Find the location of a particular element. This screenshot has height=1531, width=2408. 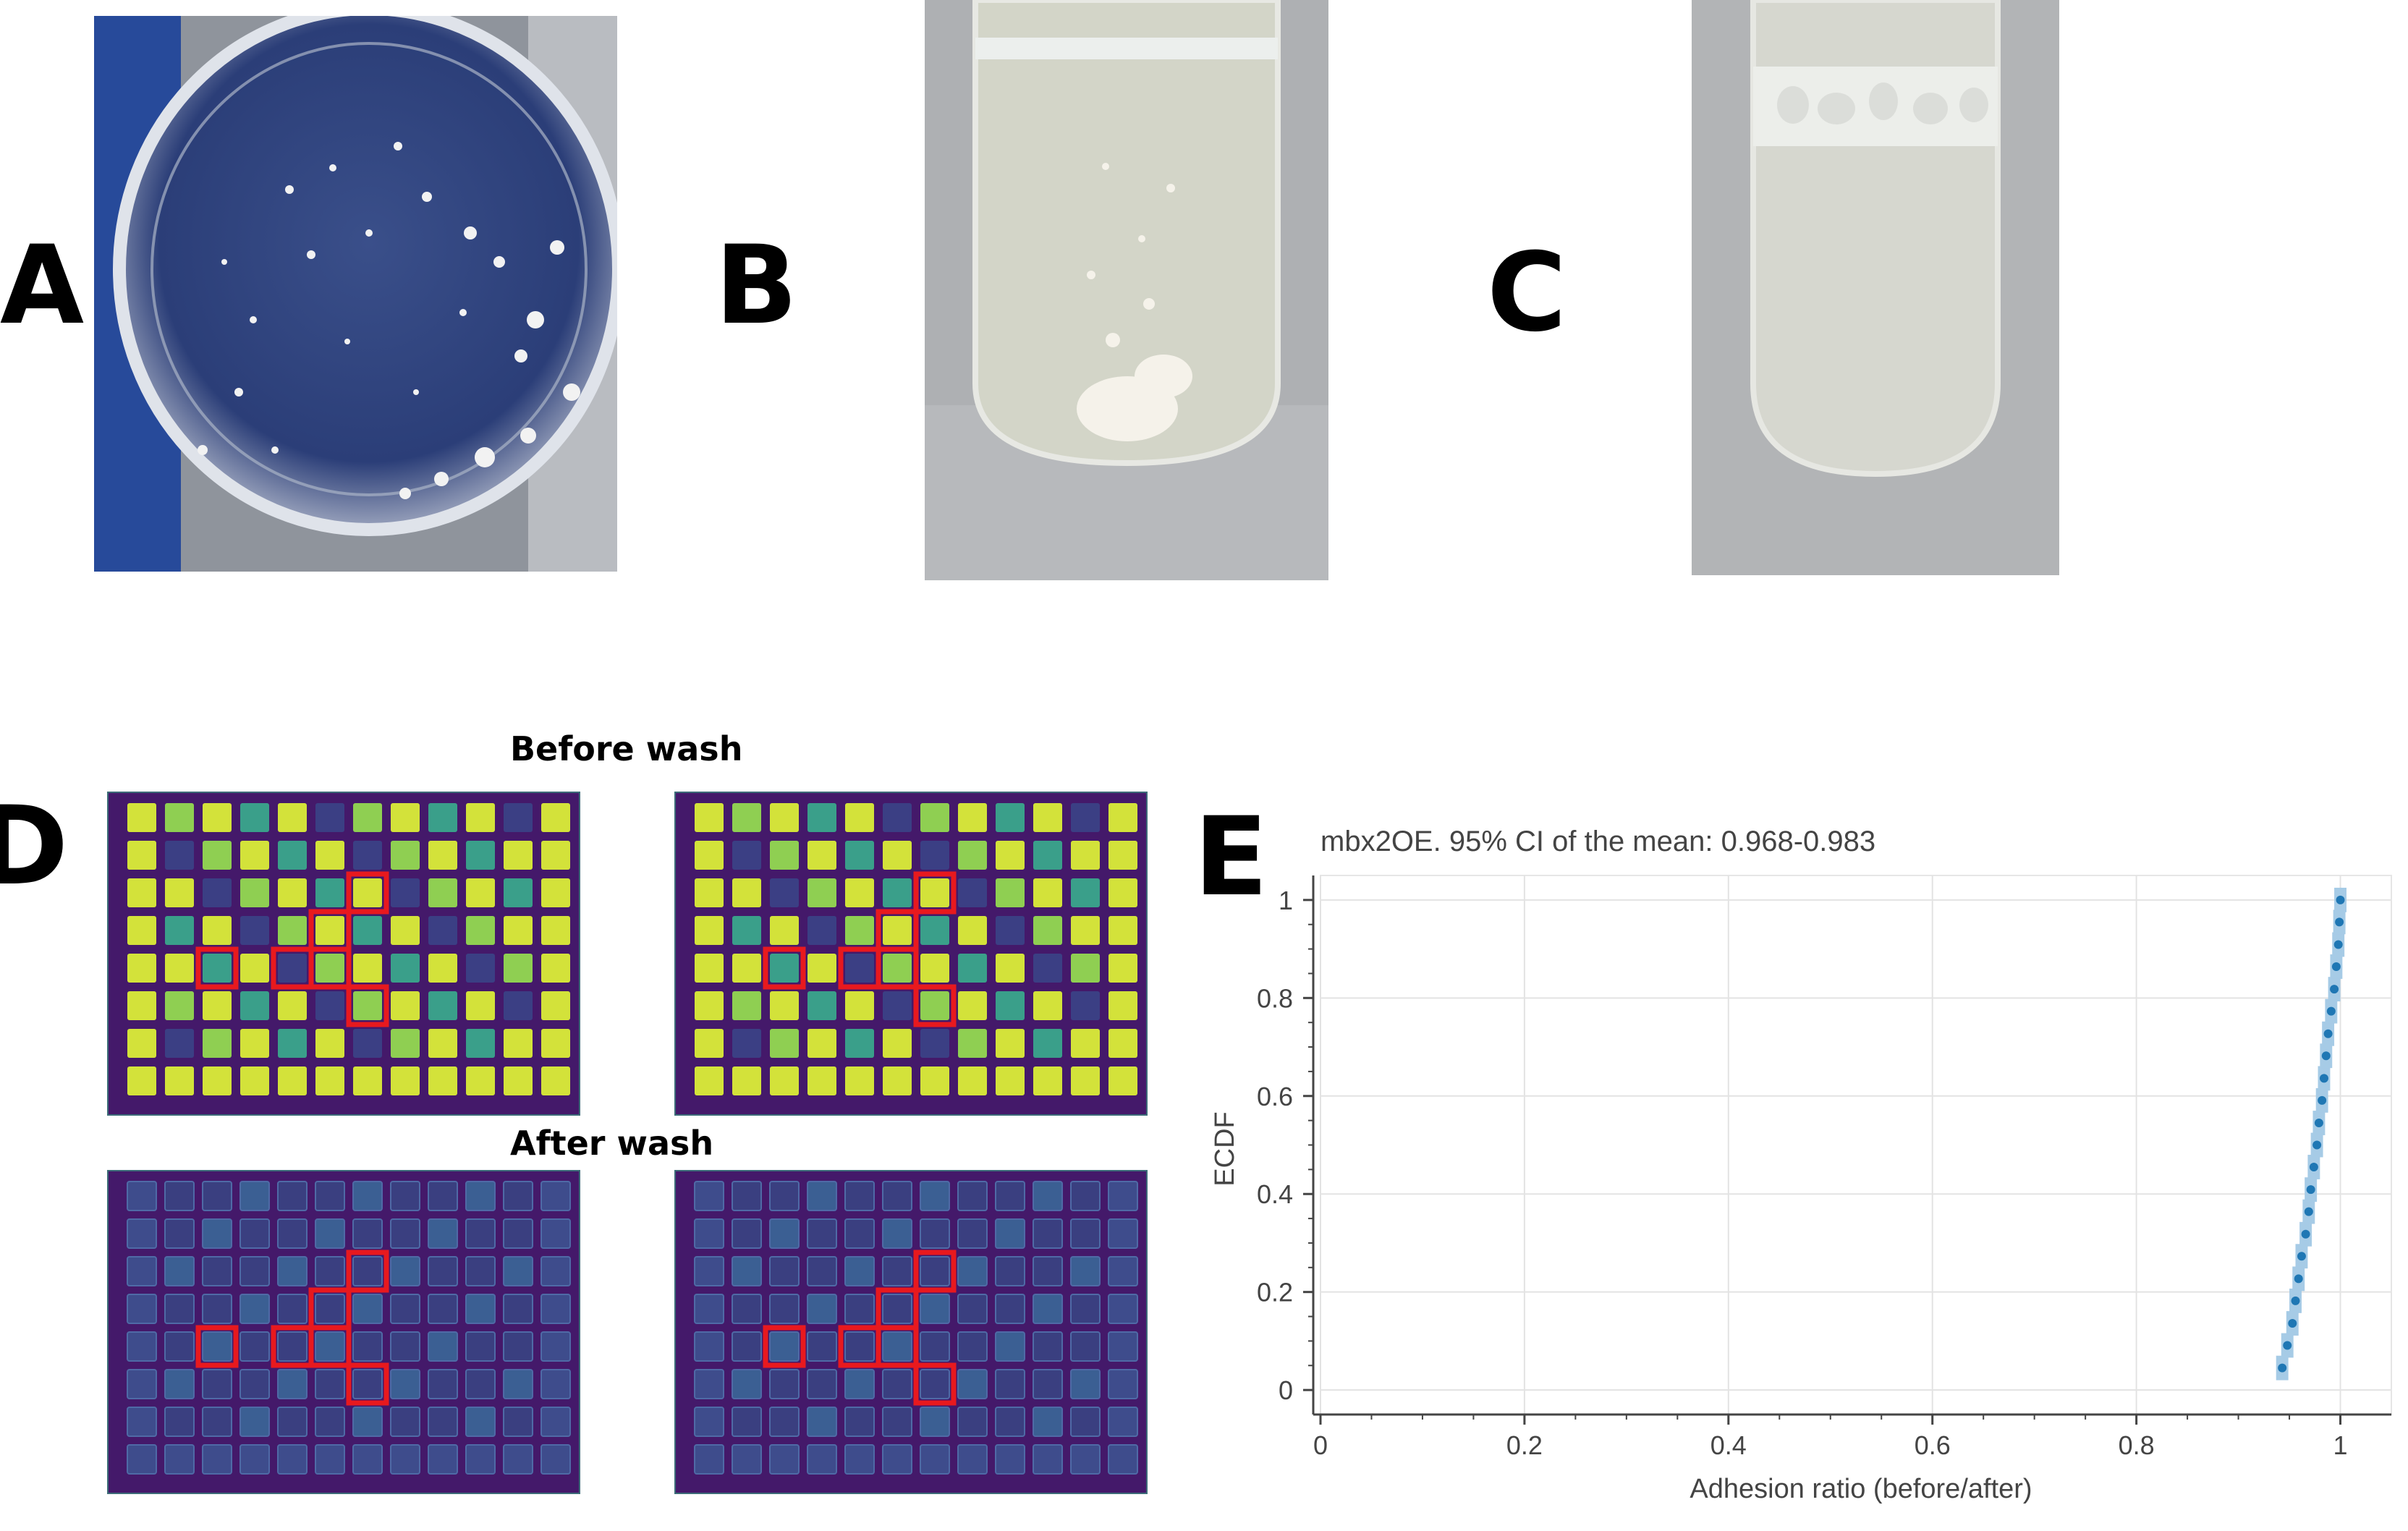

plate-after-wash-left is located at coordinates (343, 1332).